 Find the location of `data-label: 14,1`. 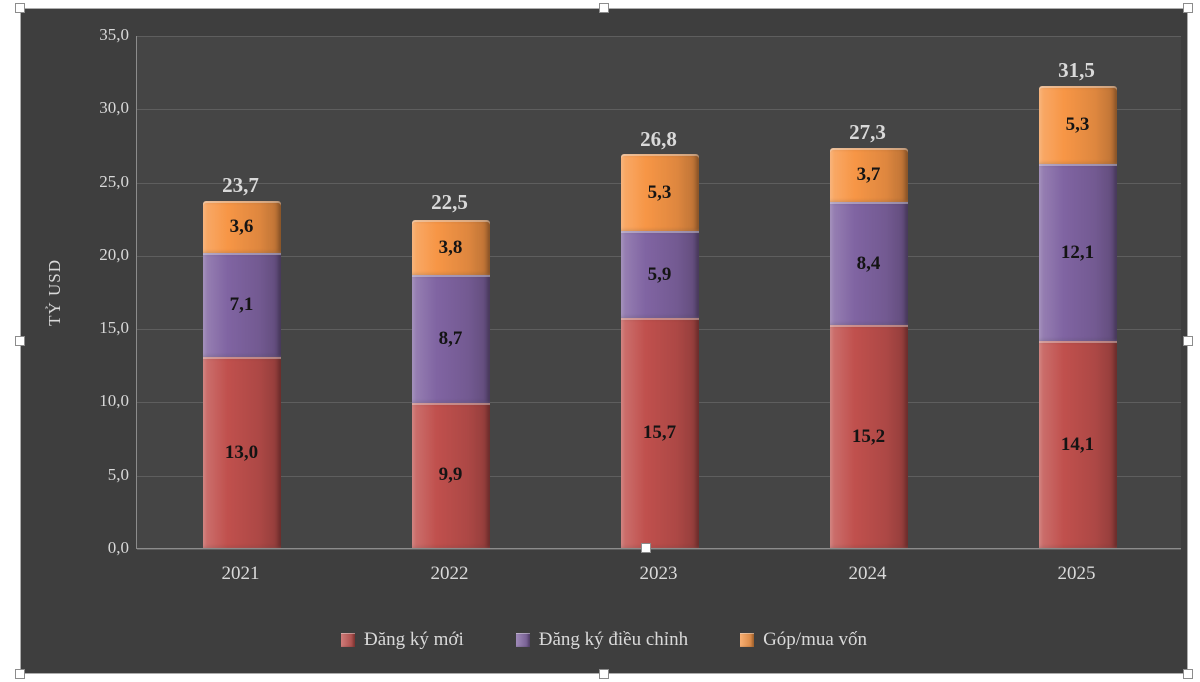

data-label: 14,1 is located at coordinates (1077, 444).